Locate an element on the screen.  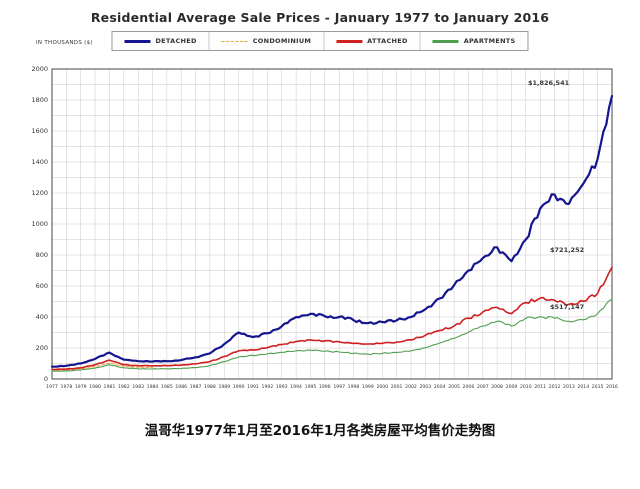
svg-text: 1980 is located at coordinates (95, 387).